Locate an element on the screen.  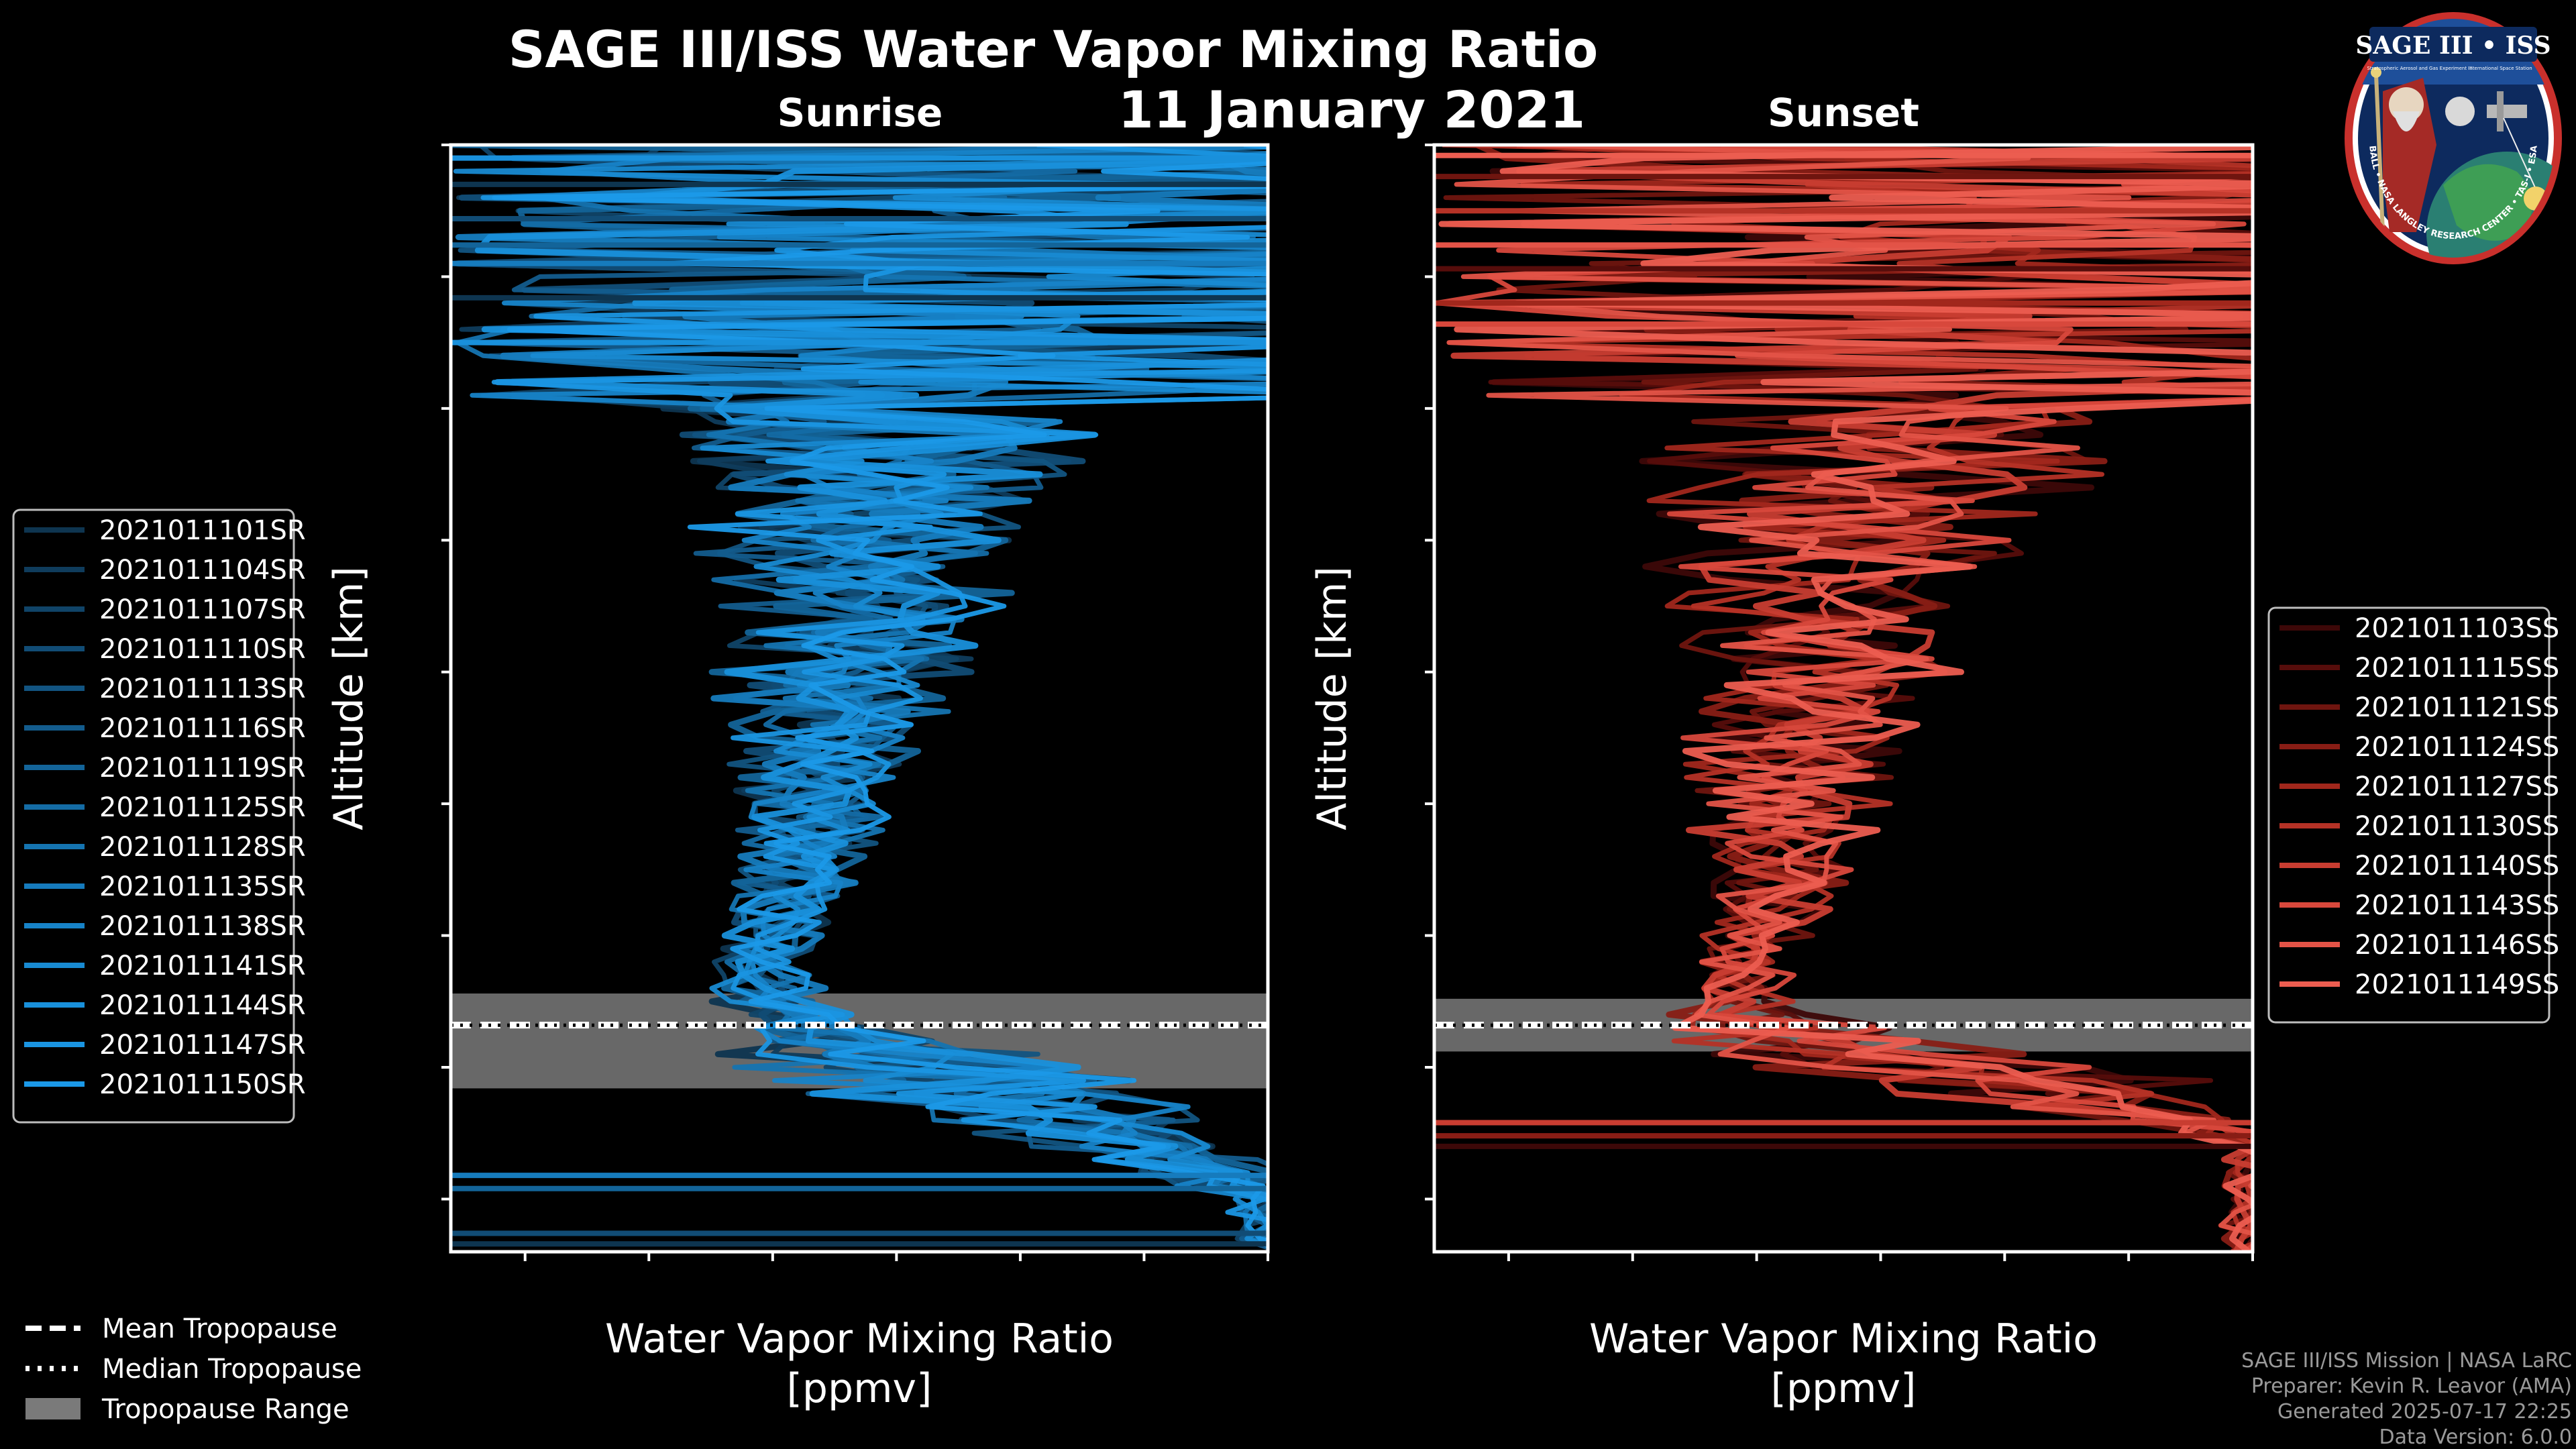
legend-label: 2021011149SS is located at coordinates (2457, 984).